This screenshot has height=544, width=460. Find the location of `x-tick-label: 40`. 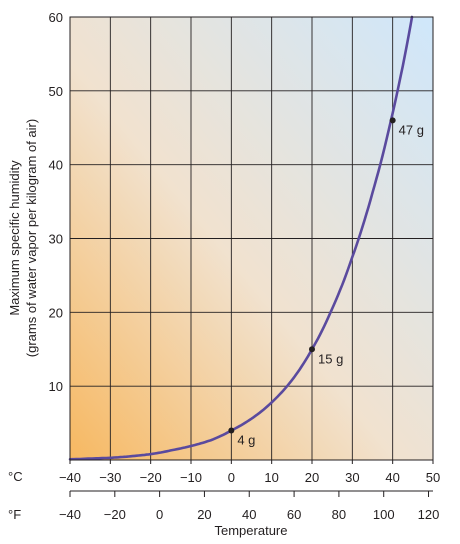

x-tick-label: 40 is located at coordinates (392, 477).